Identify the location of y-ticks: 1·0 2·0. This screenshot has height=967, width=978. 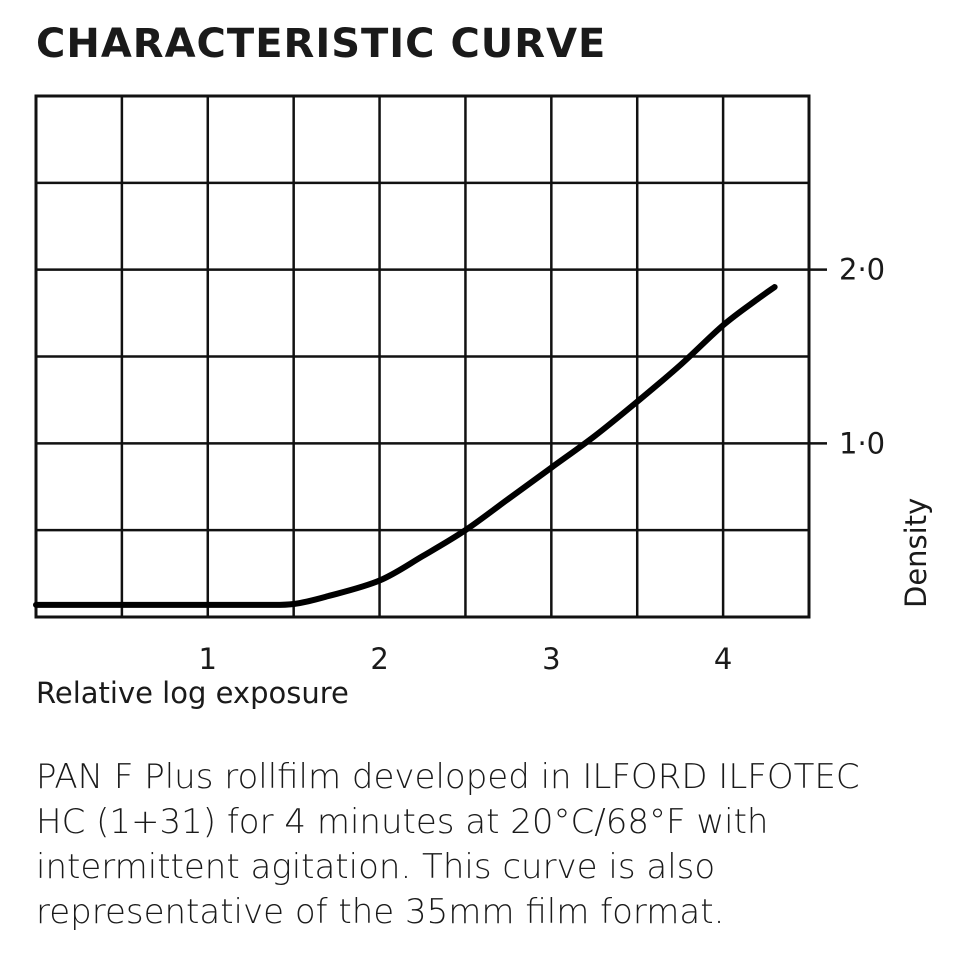
(847, 356).